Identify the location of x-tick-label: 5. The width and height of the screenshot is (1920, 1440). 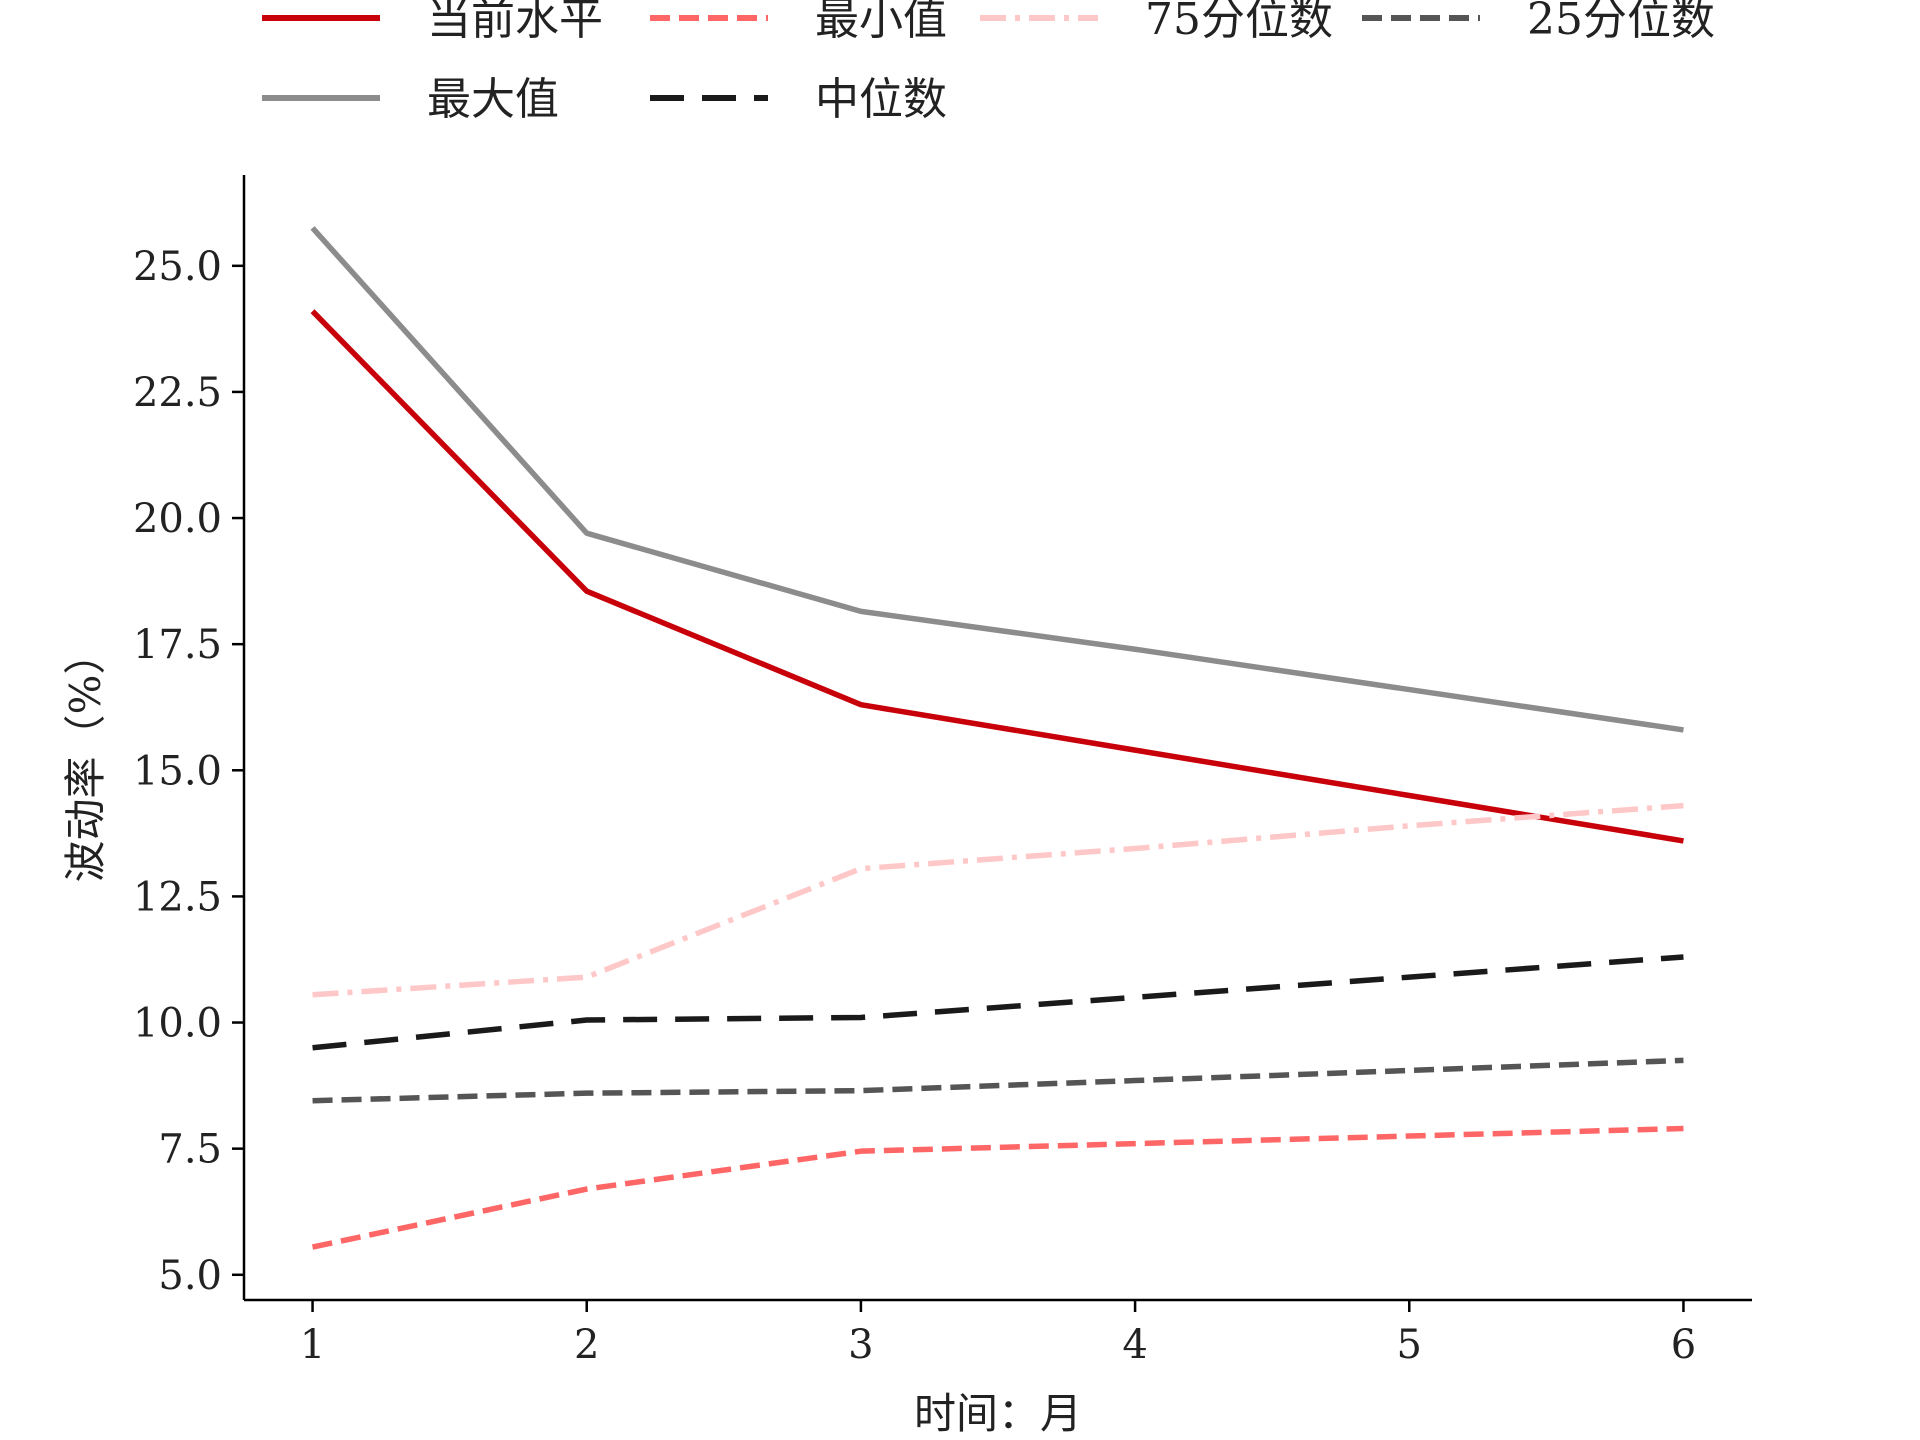
(1409, 1345).